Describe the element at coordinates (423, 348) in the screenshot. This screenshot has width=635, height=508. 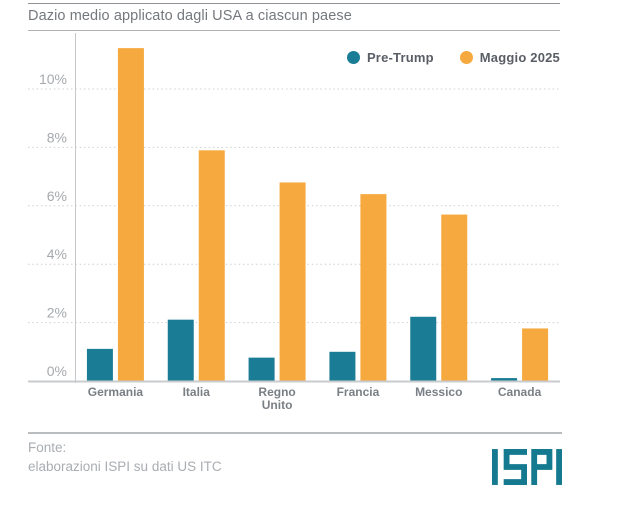
I see `bar-messico-pre-trump` at that location.